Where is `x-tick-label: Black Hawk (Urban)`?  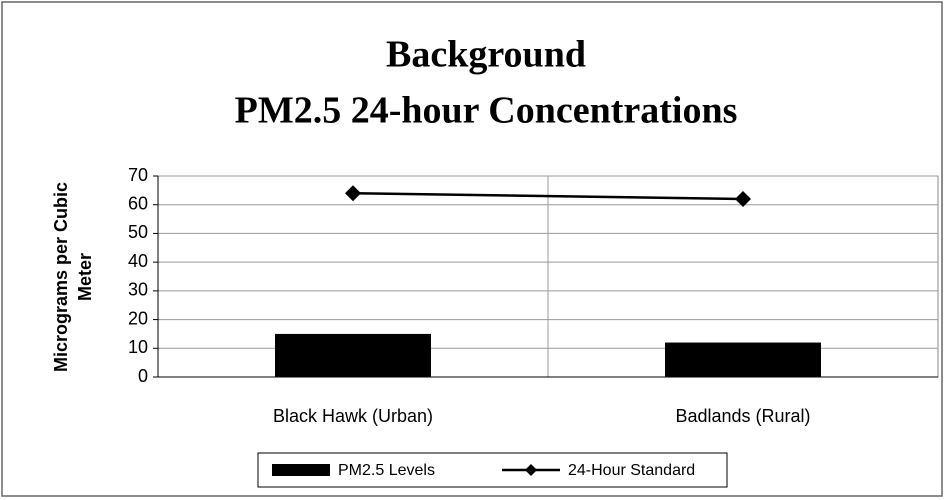 x-tick-label: Black Hawk (Urban) is located at coordinates (353, 416).